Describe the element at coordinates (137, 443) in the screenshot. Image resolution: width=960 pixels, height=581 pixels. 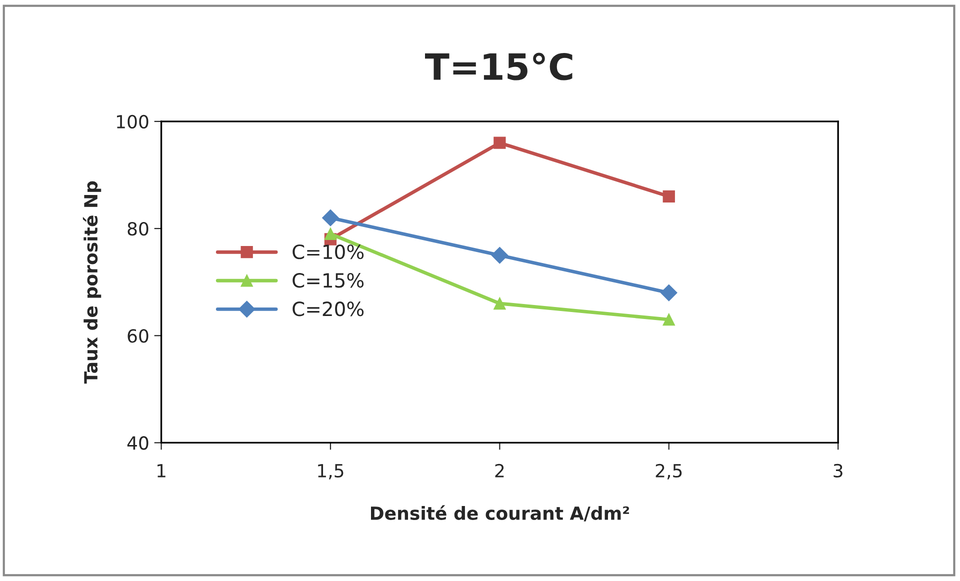
I see `y-tick-label: 40` at that location.